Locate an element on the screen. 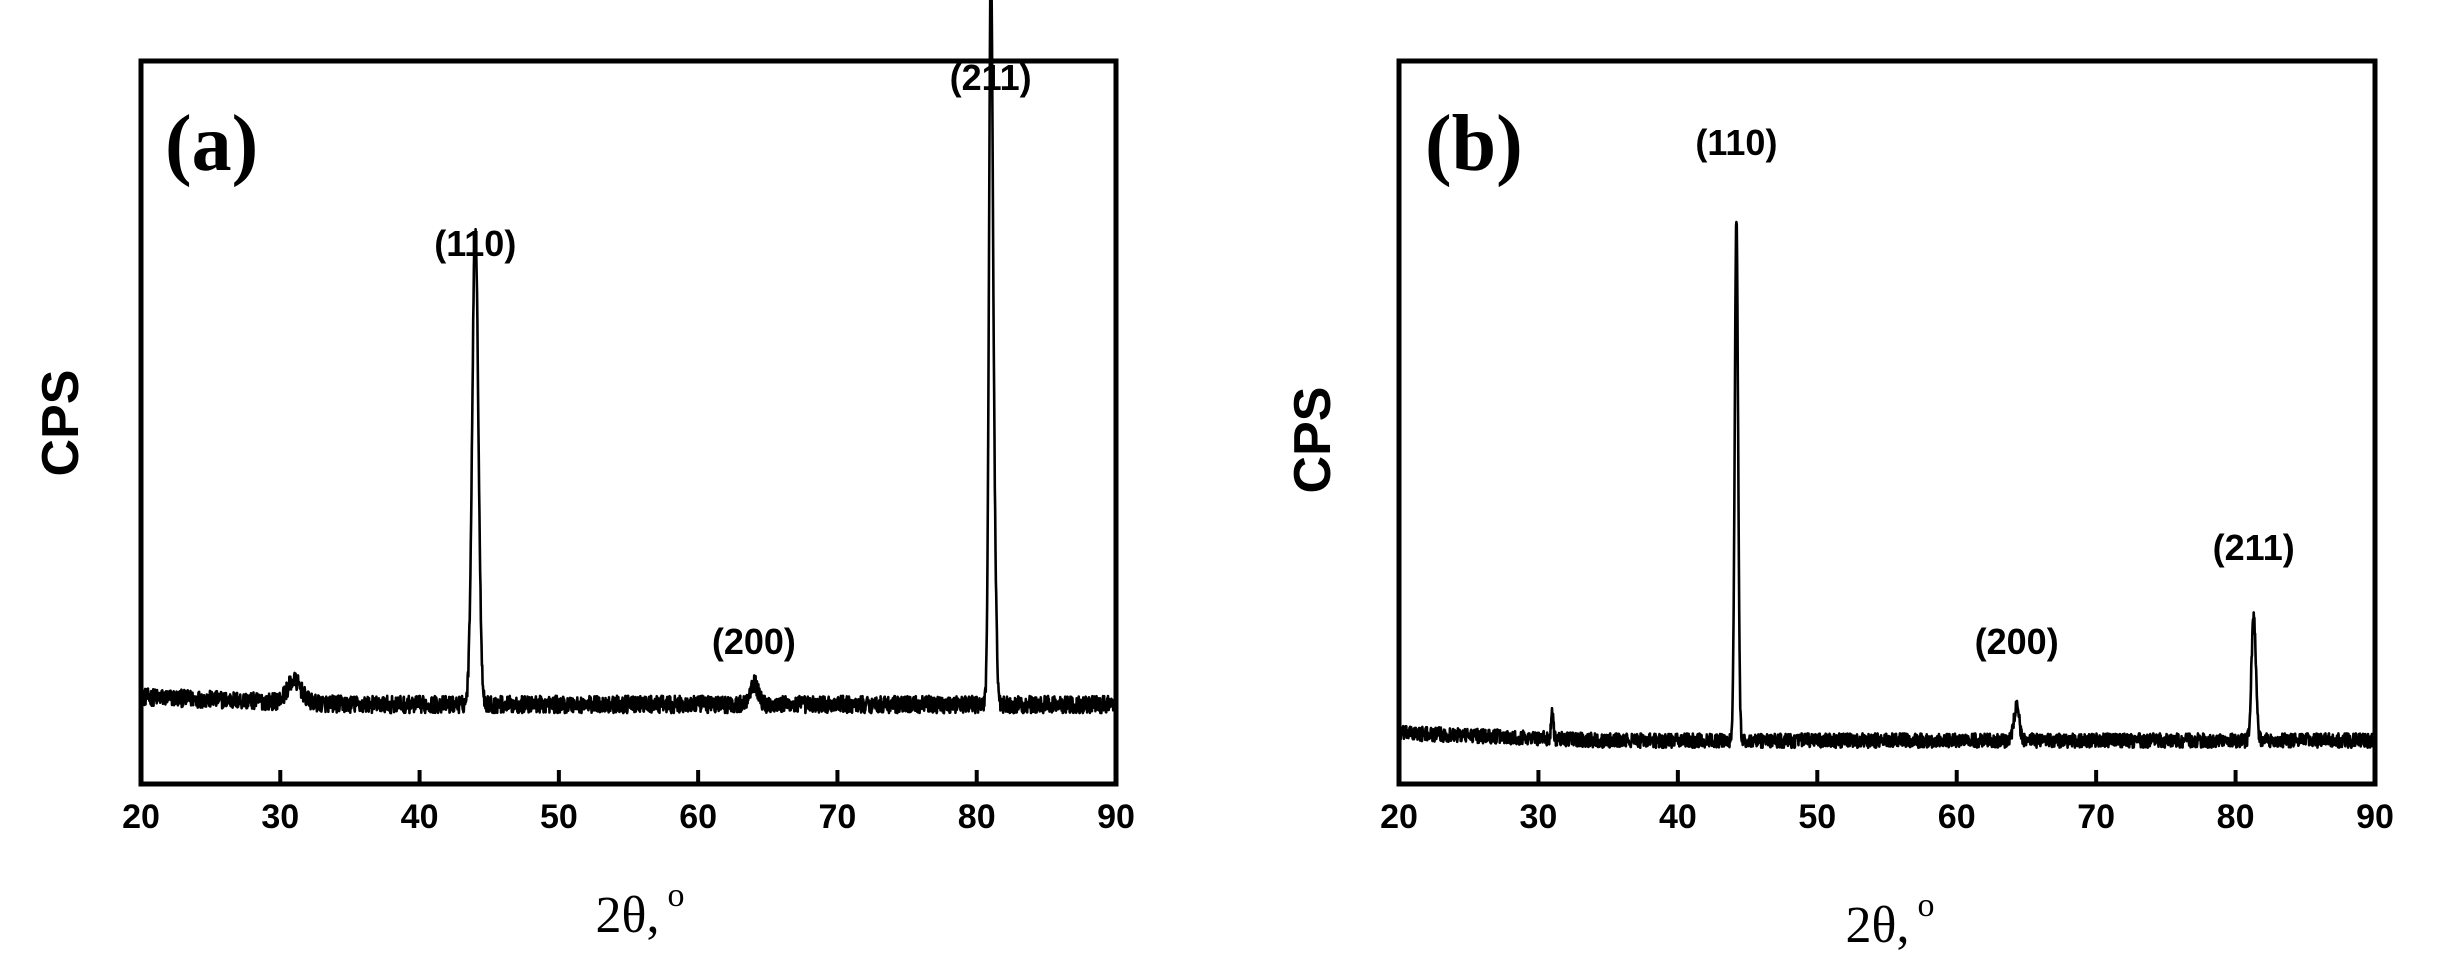 This screenshot has width=2441, height=975. peak-annotations: (110) (200) (211) is located at coordinates (1994, 392).